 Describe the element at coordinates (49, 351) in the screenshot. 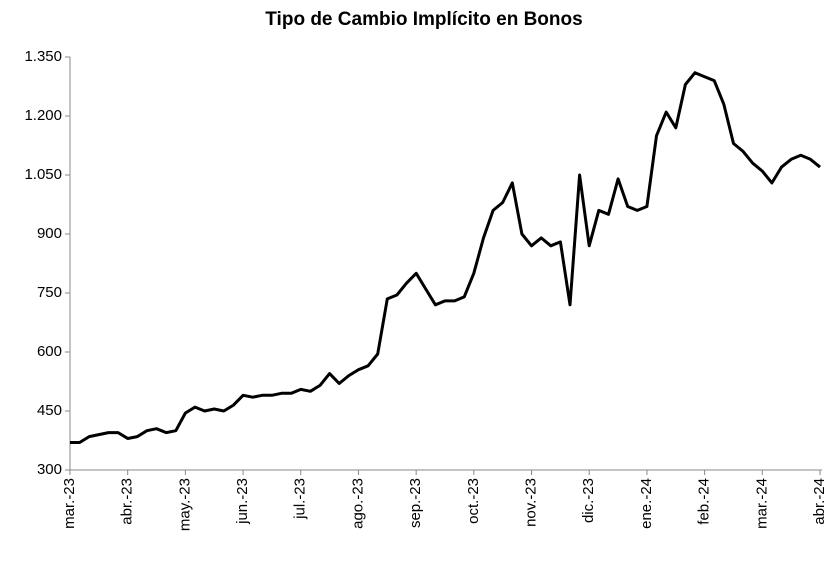

I see `y-tick-label: 600` at that location.